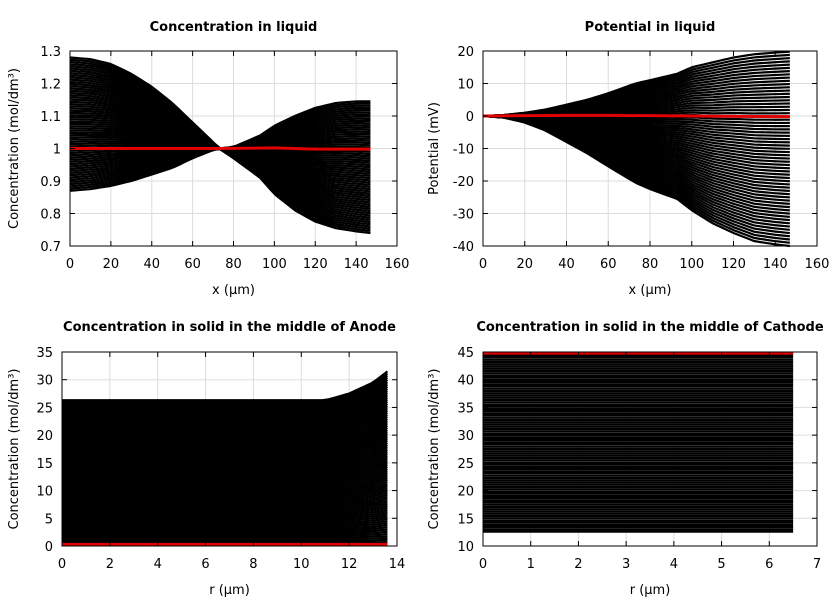 The image size is (840, 600). Describe the element at coordinates (650, 290) in the screenshot. I see `x-axis-label: x (µm)` at that location.